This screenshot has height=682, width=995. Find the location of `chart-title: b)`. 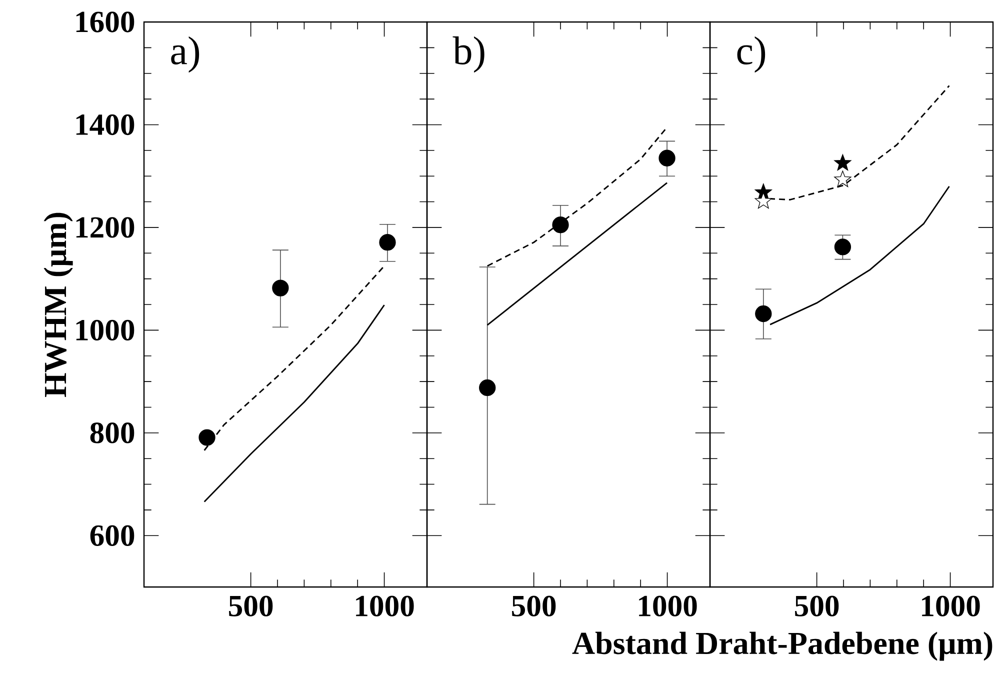

chart-title: b) is located at coordinates (468, 54).